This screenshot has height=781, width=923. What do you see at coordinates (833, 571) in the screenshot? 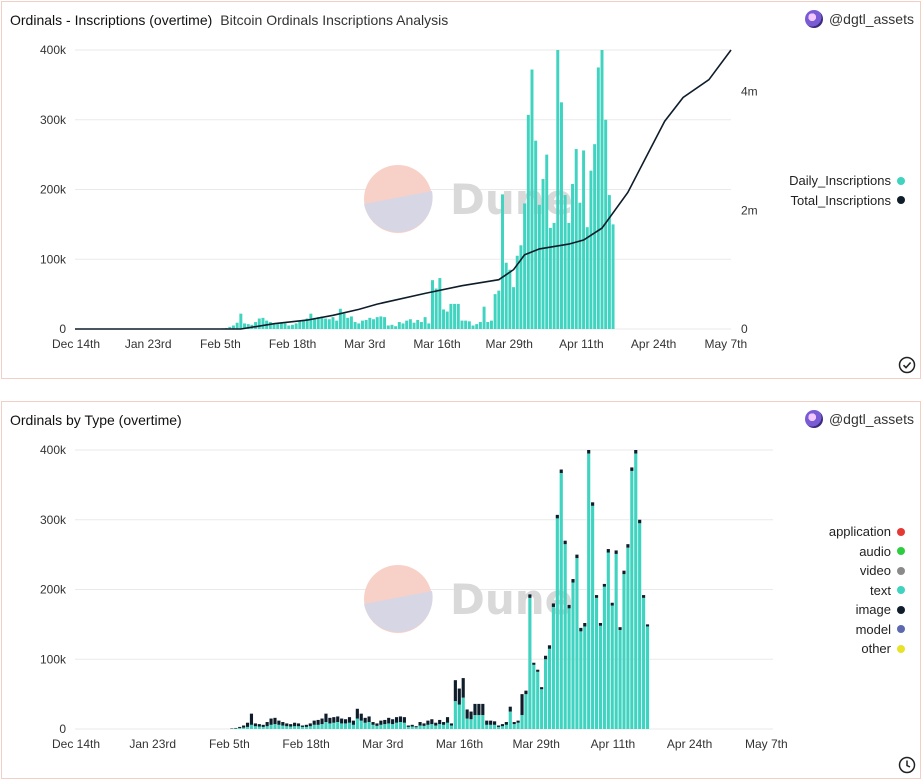
I see `legend-item: video` at bounding box center [833, 571].